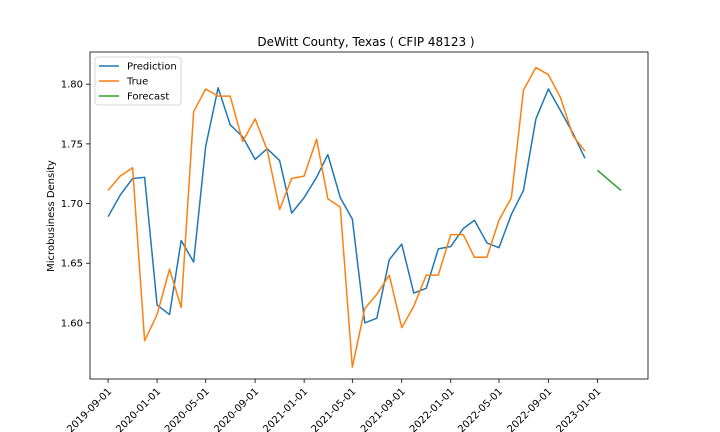  I want to click on legend-box, so click(138, 81).